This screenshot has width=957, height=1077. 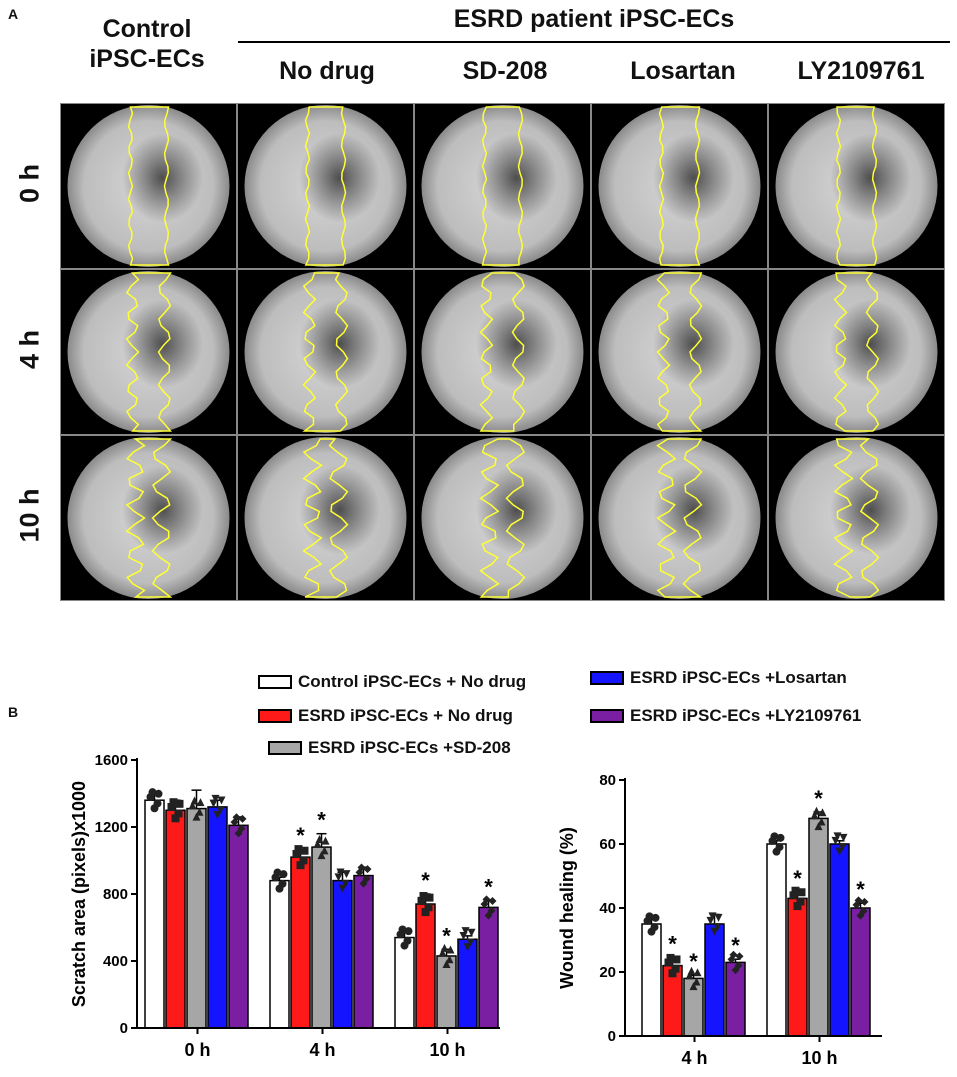 I want to click on row-label-4h: 4 h, so click(x=29, y=350).